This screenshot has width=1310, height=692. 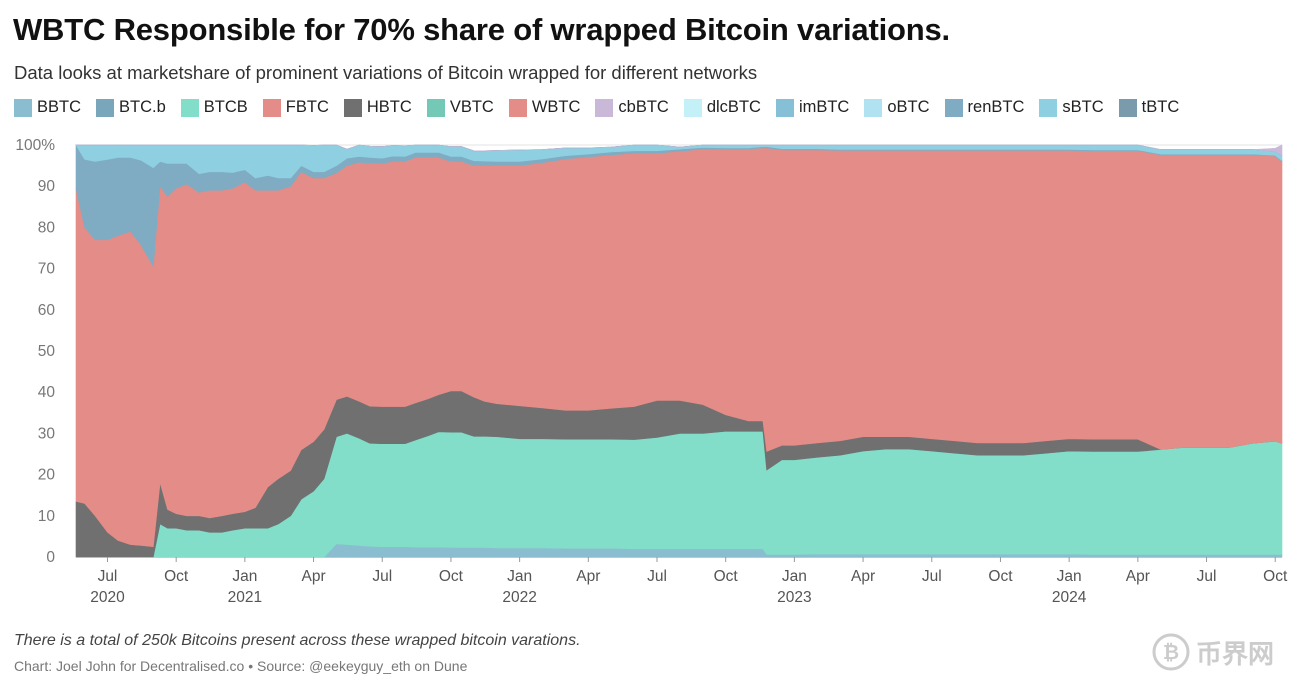 I want to click on legend-item-renbtc: renBTC, so click(x=984, y=107).